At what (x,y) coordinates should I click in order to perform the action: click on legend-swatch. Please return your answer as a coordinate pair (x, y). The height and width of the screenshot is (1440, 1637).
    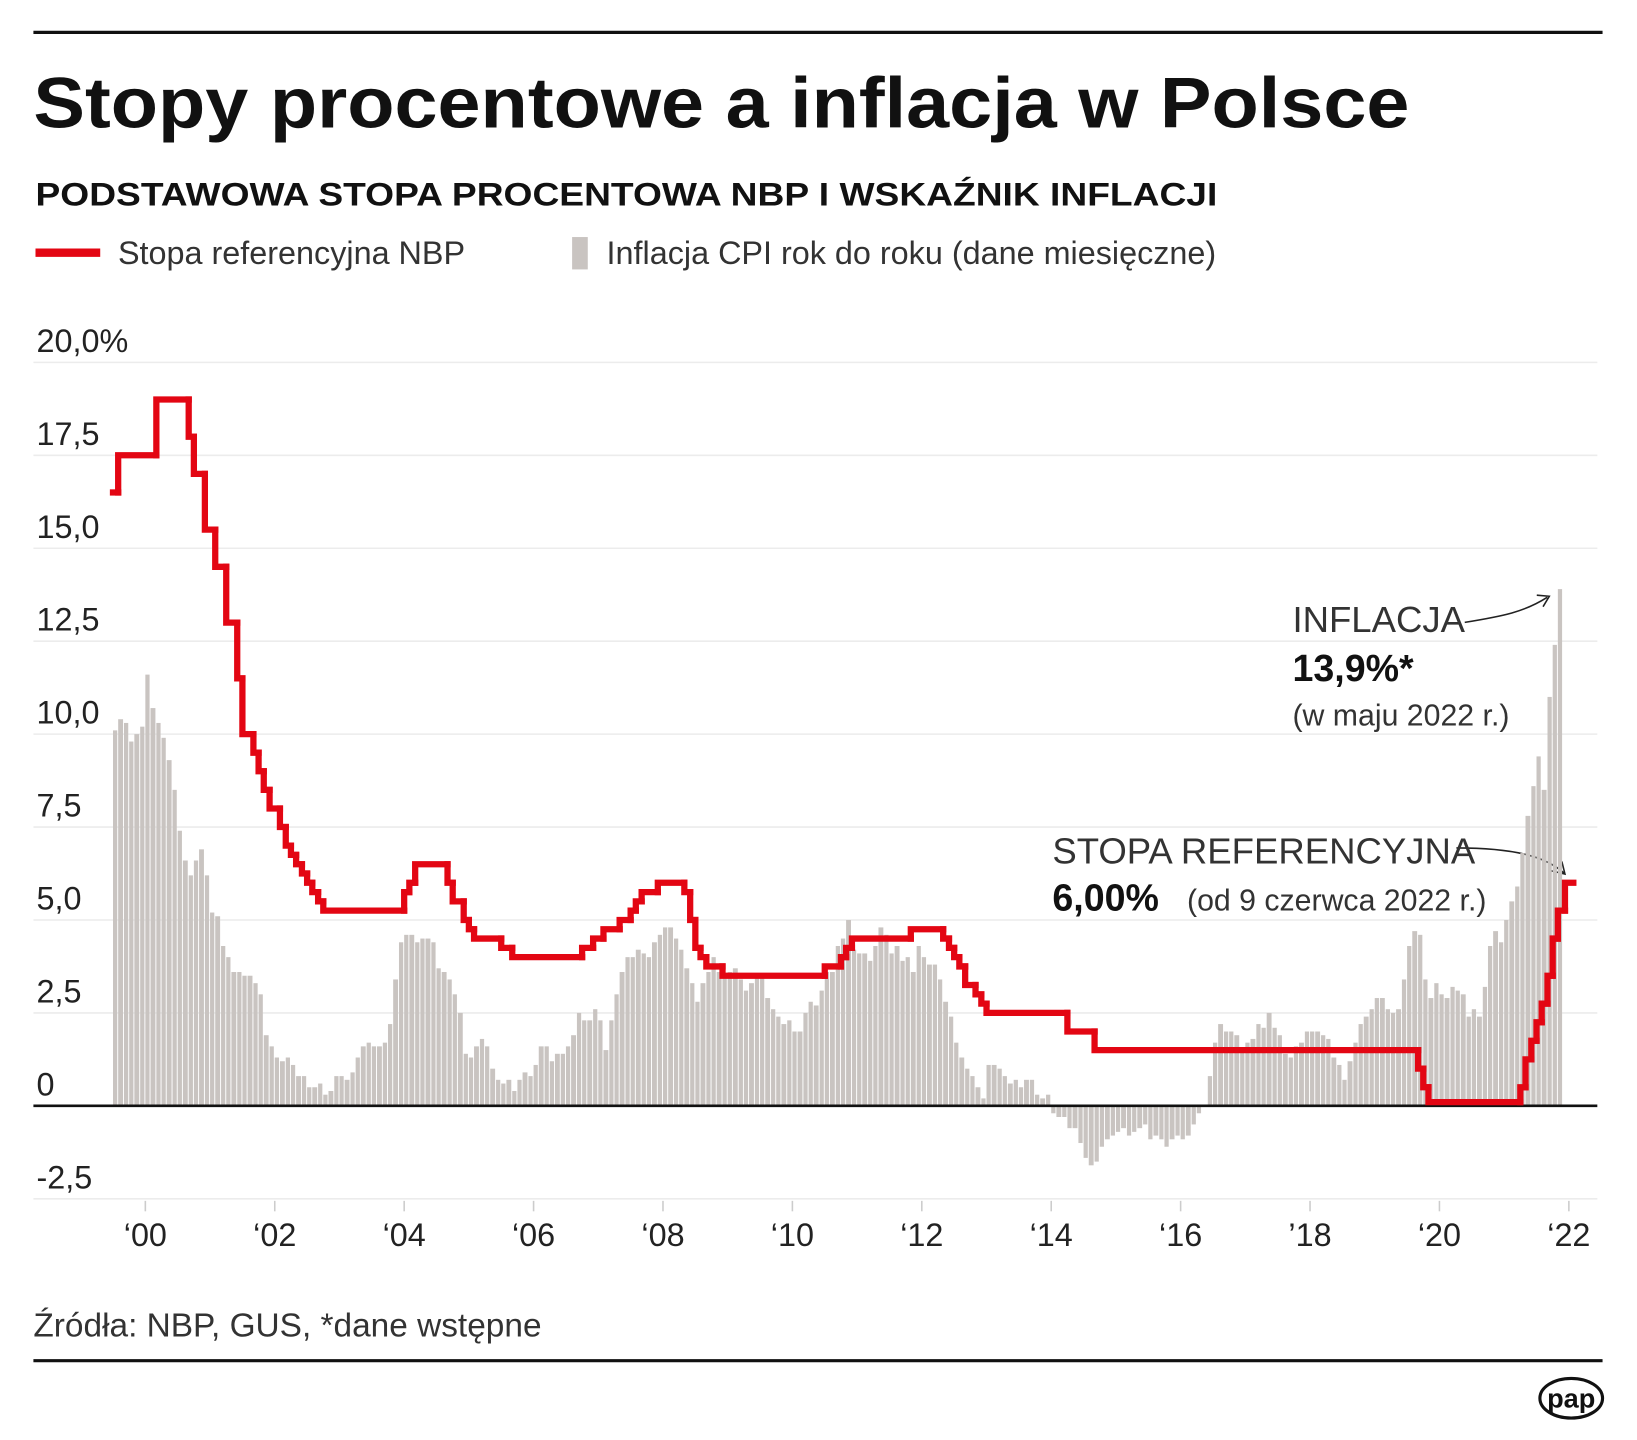
    Looking at the image, I should click on (580, 253).